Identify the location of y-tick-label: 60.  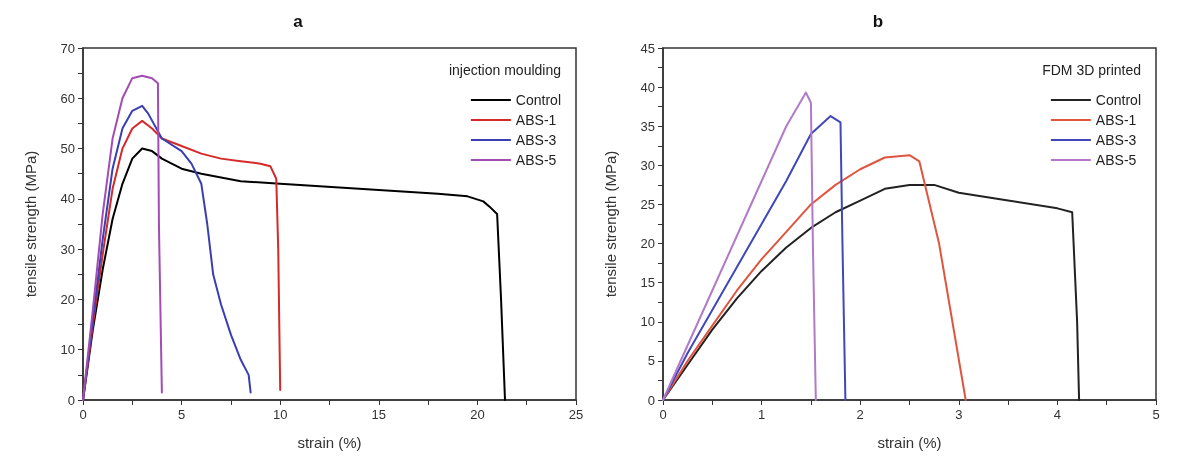
(67, 98).